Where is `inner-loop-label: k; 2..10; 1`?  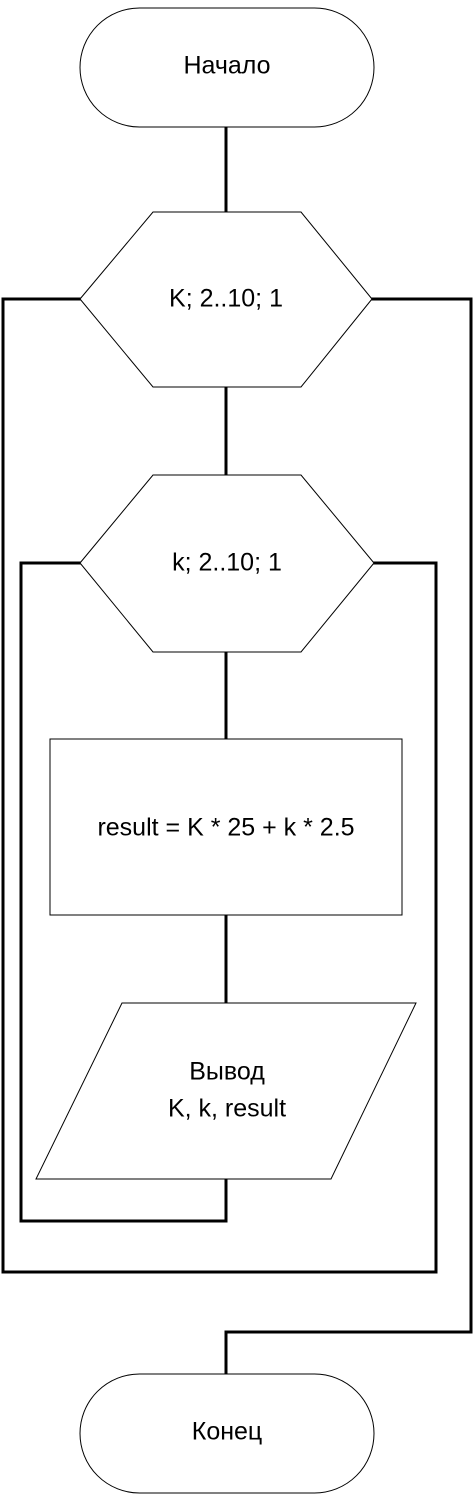 inner-loop-label: k; 2..10; 1 is located at coordinates (227, 563).